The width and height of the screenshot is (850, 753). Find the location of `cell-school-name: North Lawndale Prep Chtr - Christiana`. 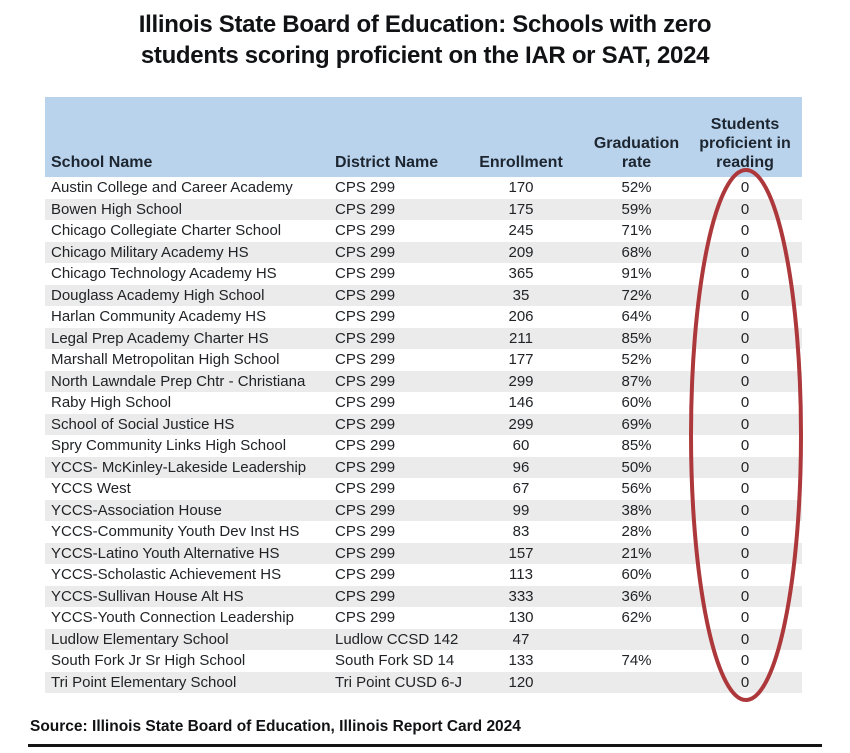

cell-school-name: North Lawndale Prep Chtr - Christiana is located at coordinates (178, 381).